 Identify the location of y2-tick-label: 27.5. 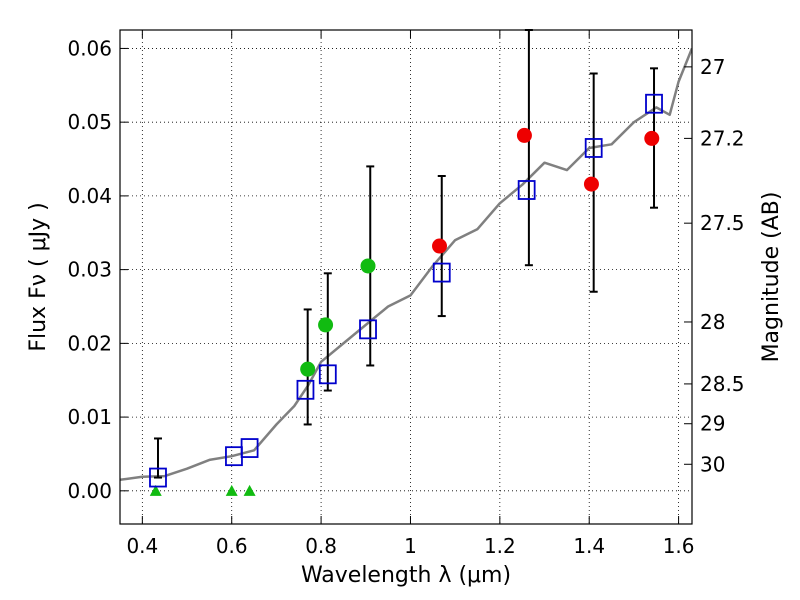
(722, 223).